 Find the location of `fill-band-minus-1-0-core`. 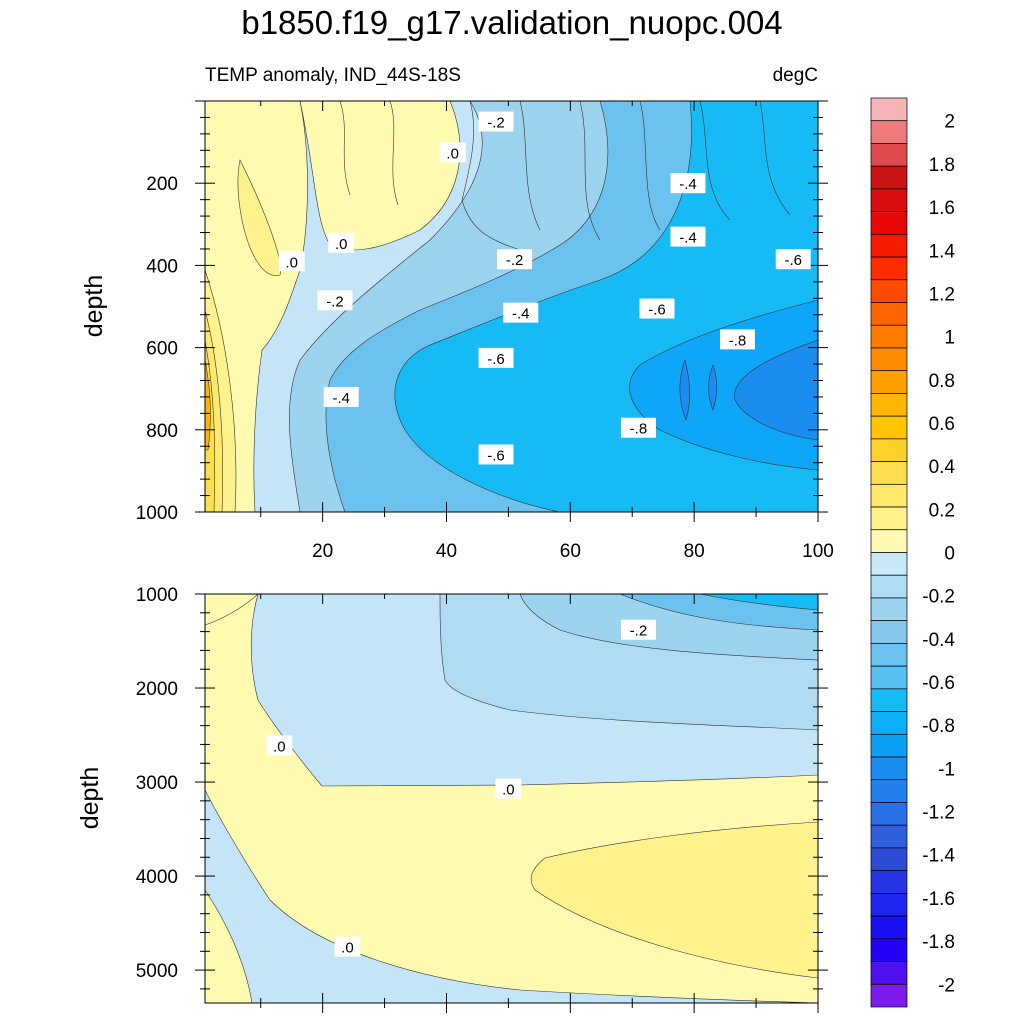

fill-band-minus-1-0-core is located at coordinates (776, 390).